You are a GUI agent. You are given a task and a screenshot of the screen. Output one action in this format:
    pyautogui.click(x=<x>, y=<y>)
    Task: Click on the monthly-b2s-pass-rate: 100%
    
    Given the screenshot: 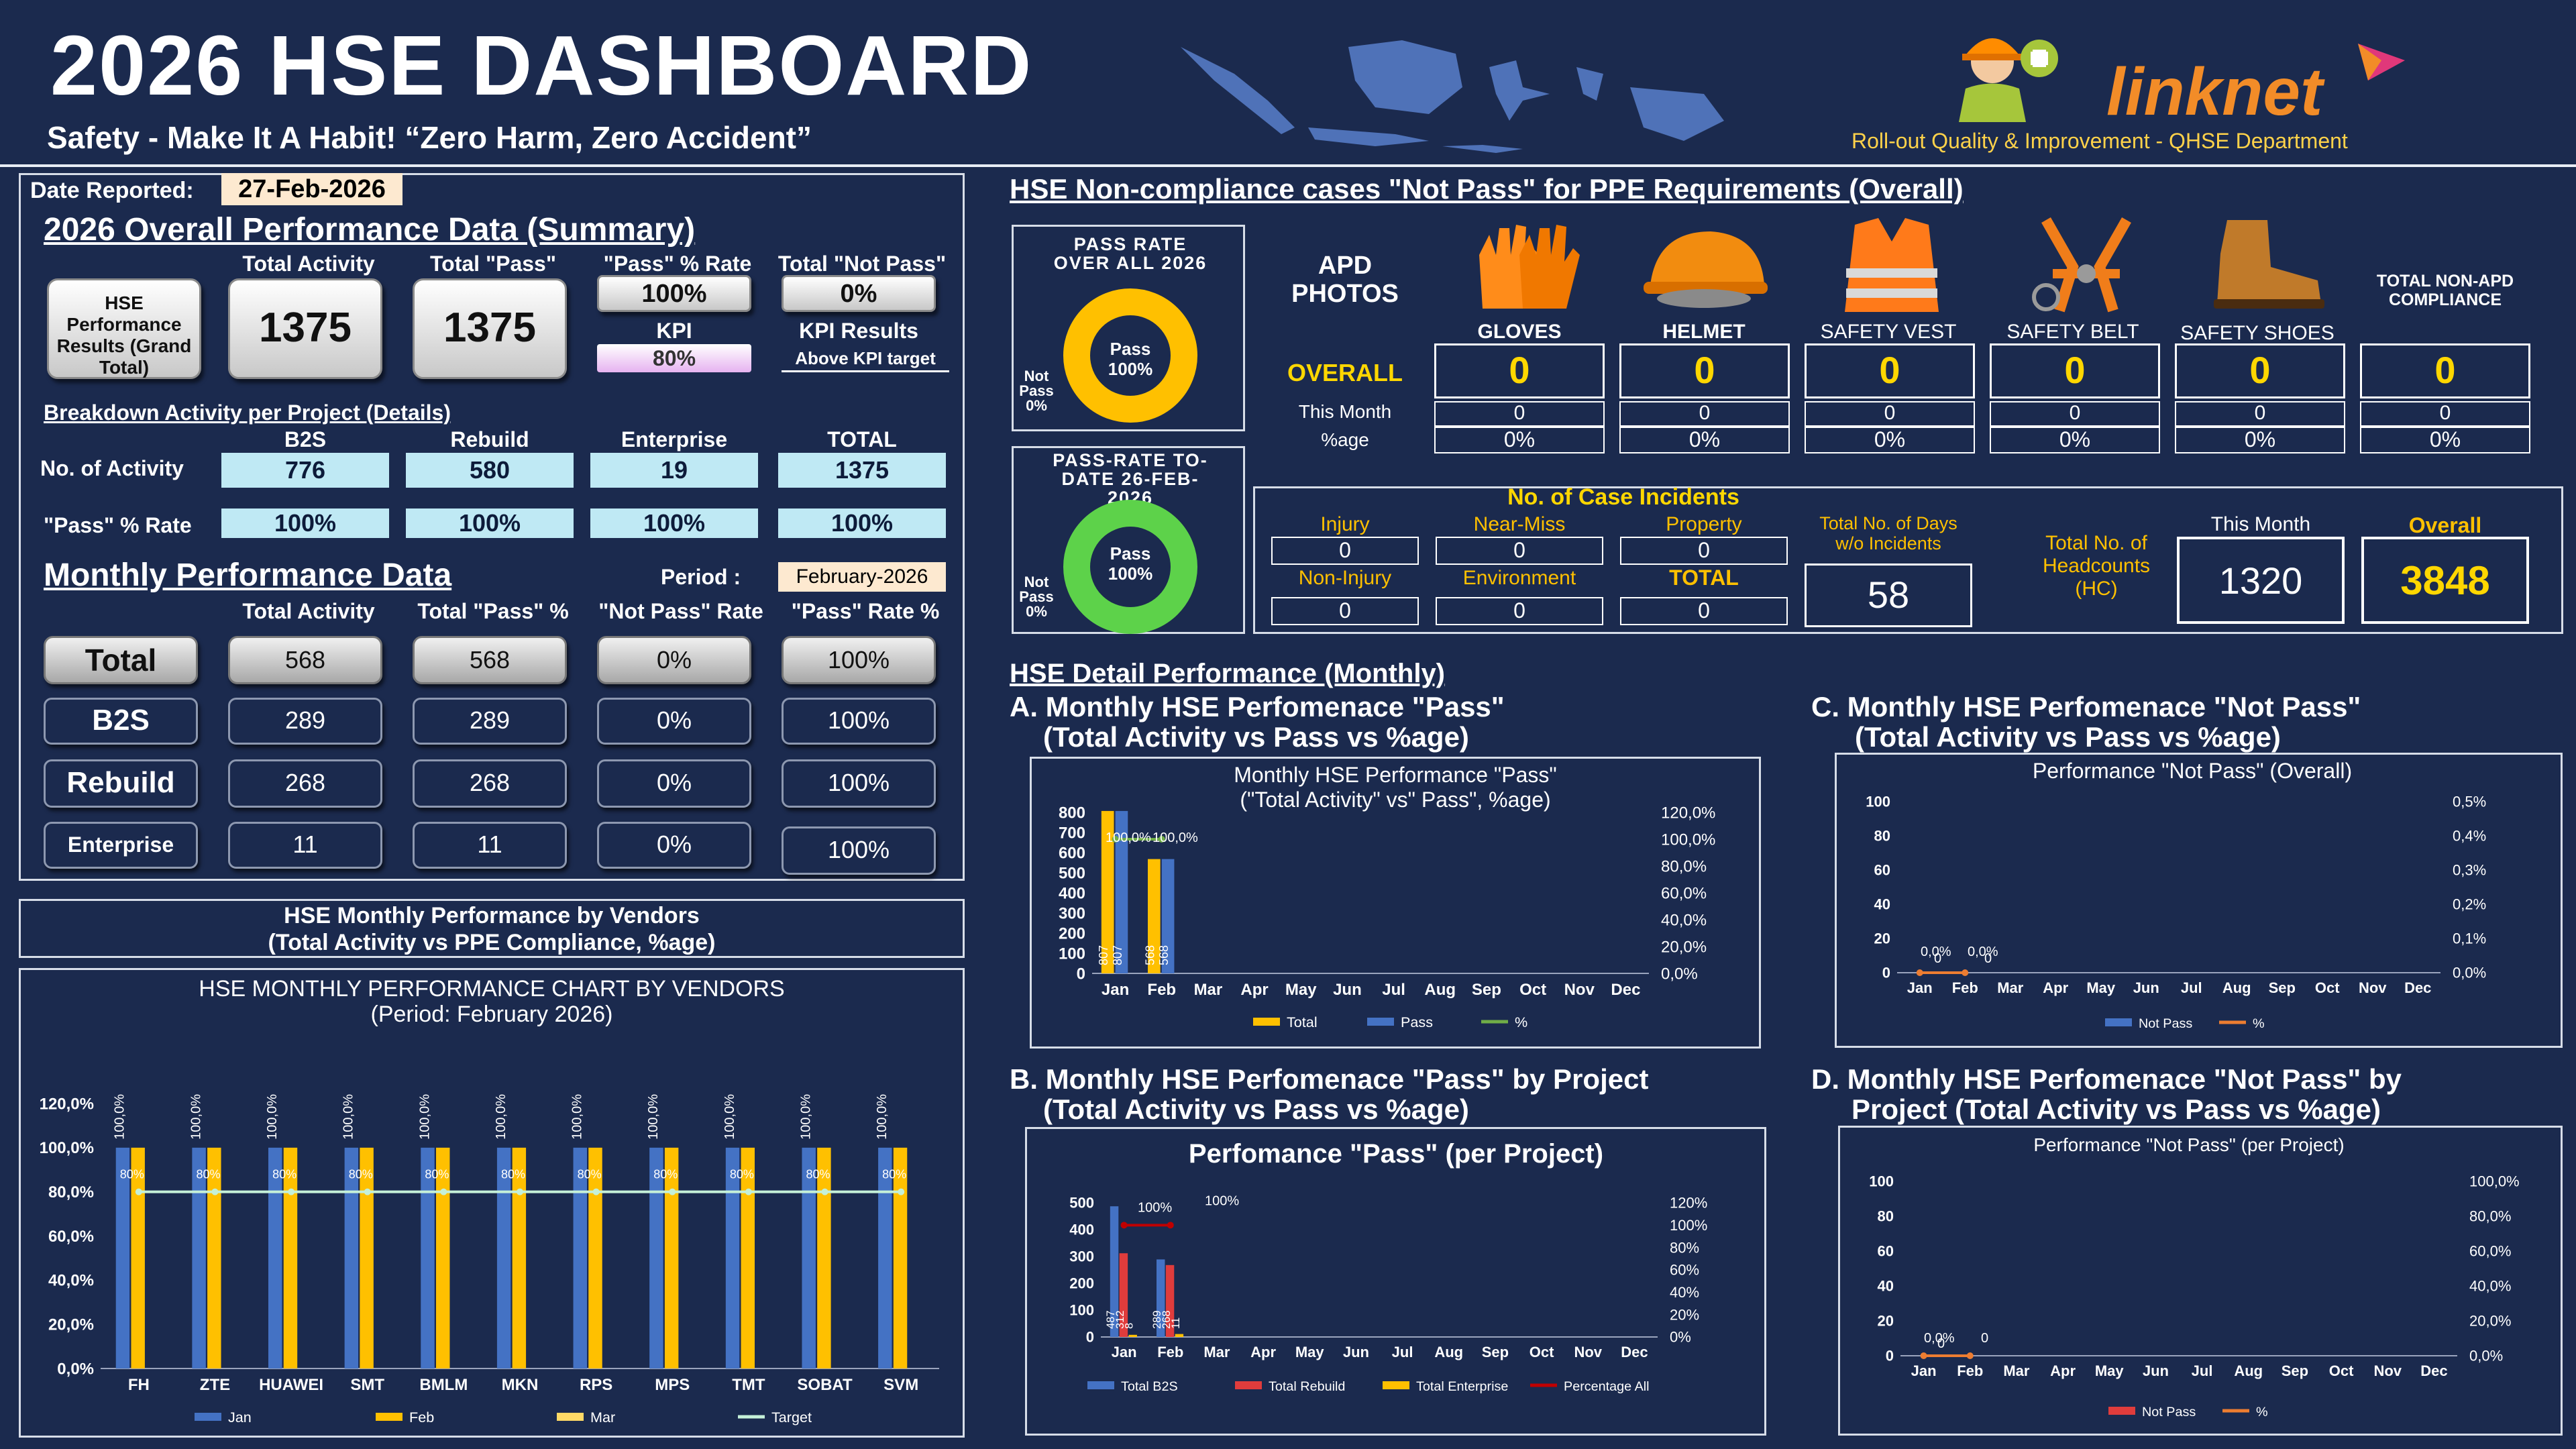 What is the action you would take?
    pyautogui.click(x=859, y=721)
    